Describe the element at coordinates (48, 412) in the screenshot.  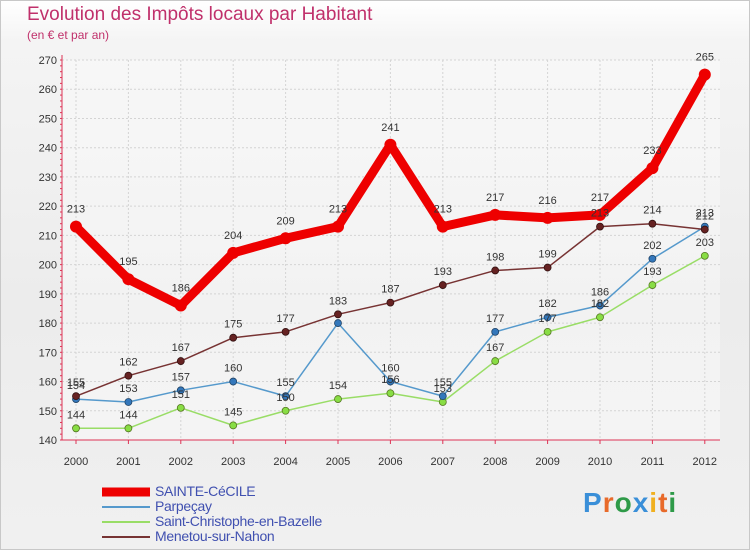
I see `y-tick-label: 150` at that location.